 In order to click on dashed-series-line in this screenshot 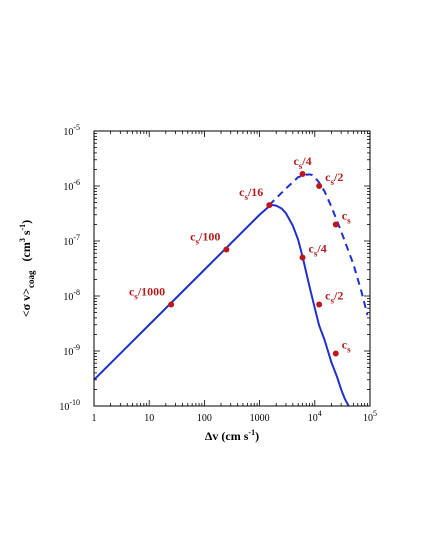, I will do `click(318, 244)`.